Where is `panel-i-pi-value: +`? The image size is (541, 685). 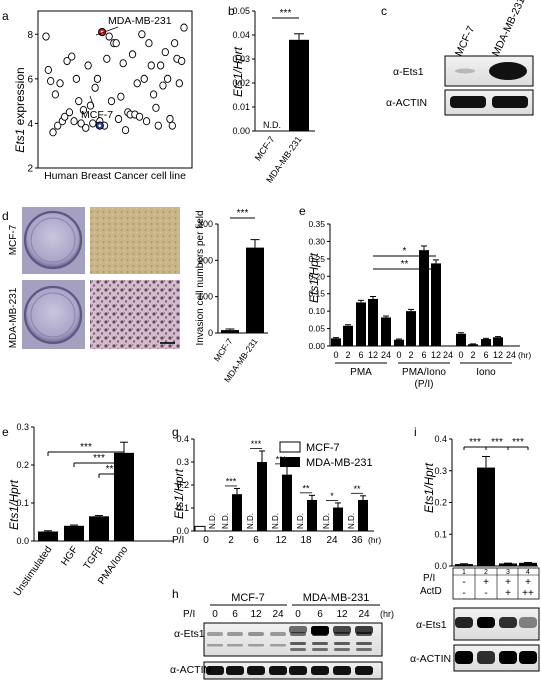 panel-i-pi-value: + is located at coordinates (486, 582).